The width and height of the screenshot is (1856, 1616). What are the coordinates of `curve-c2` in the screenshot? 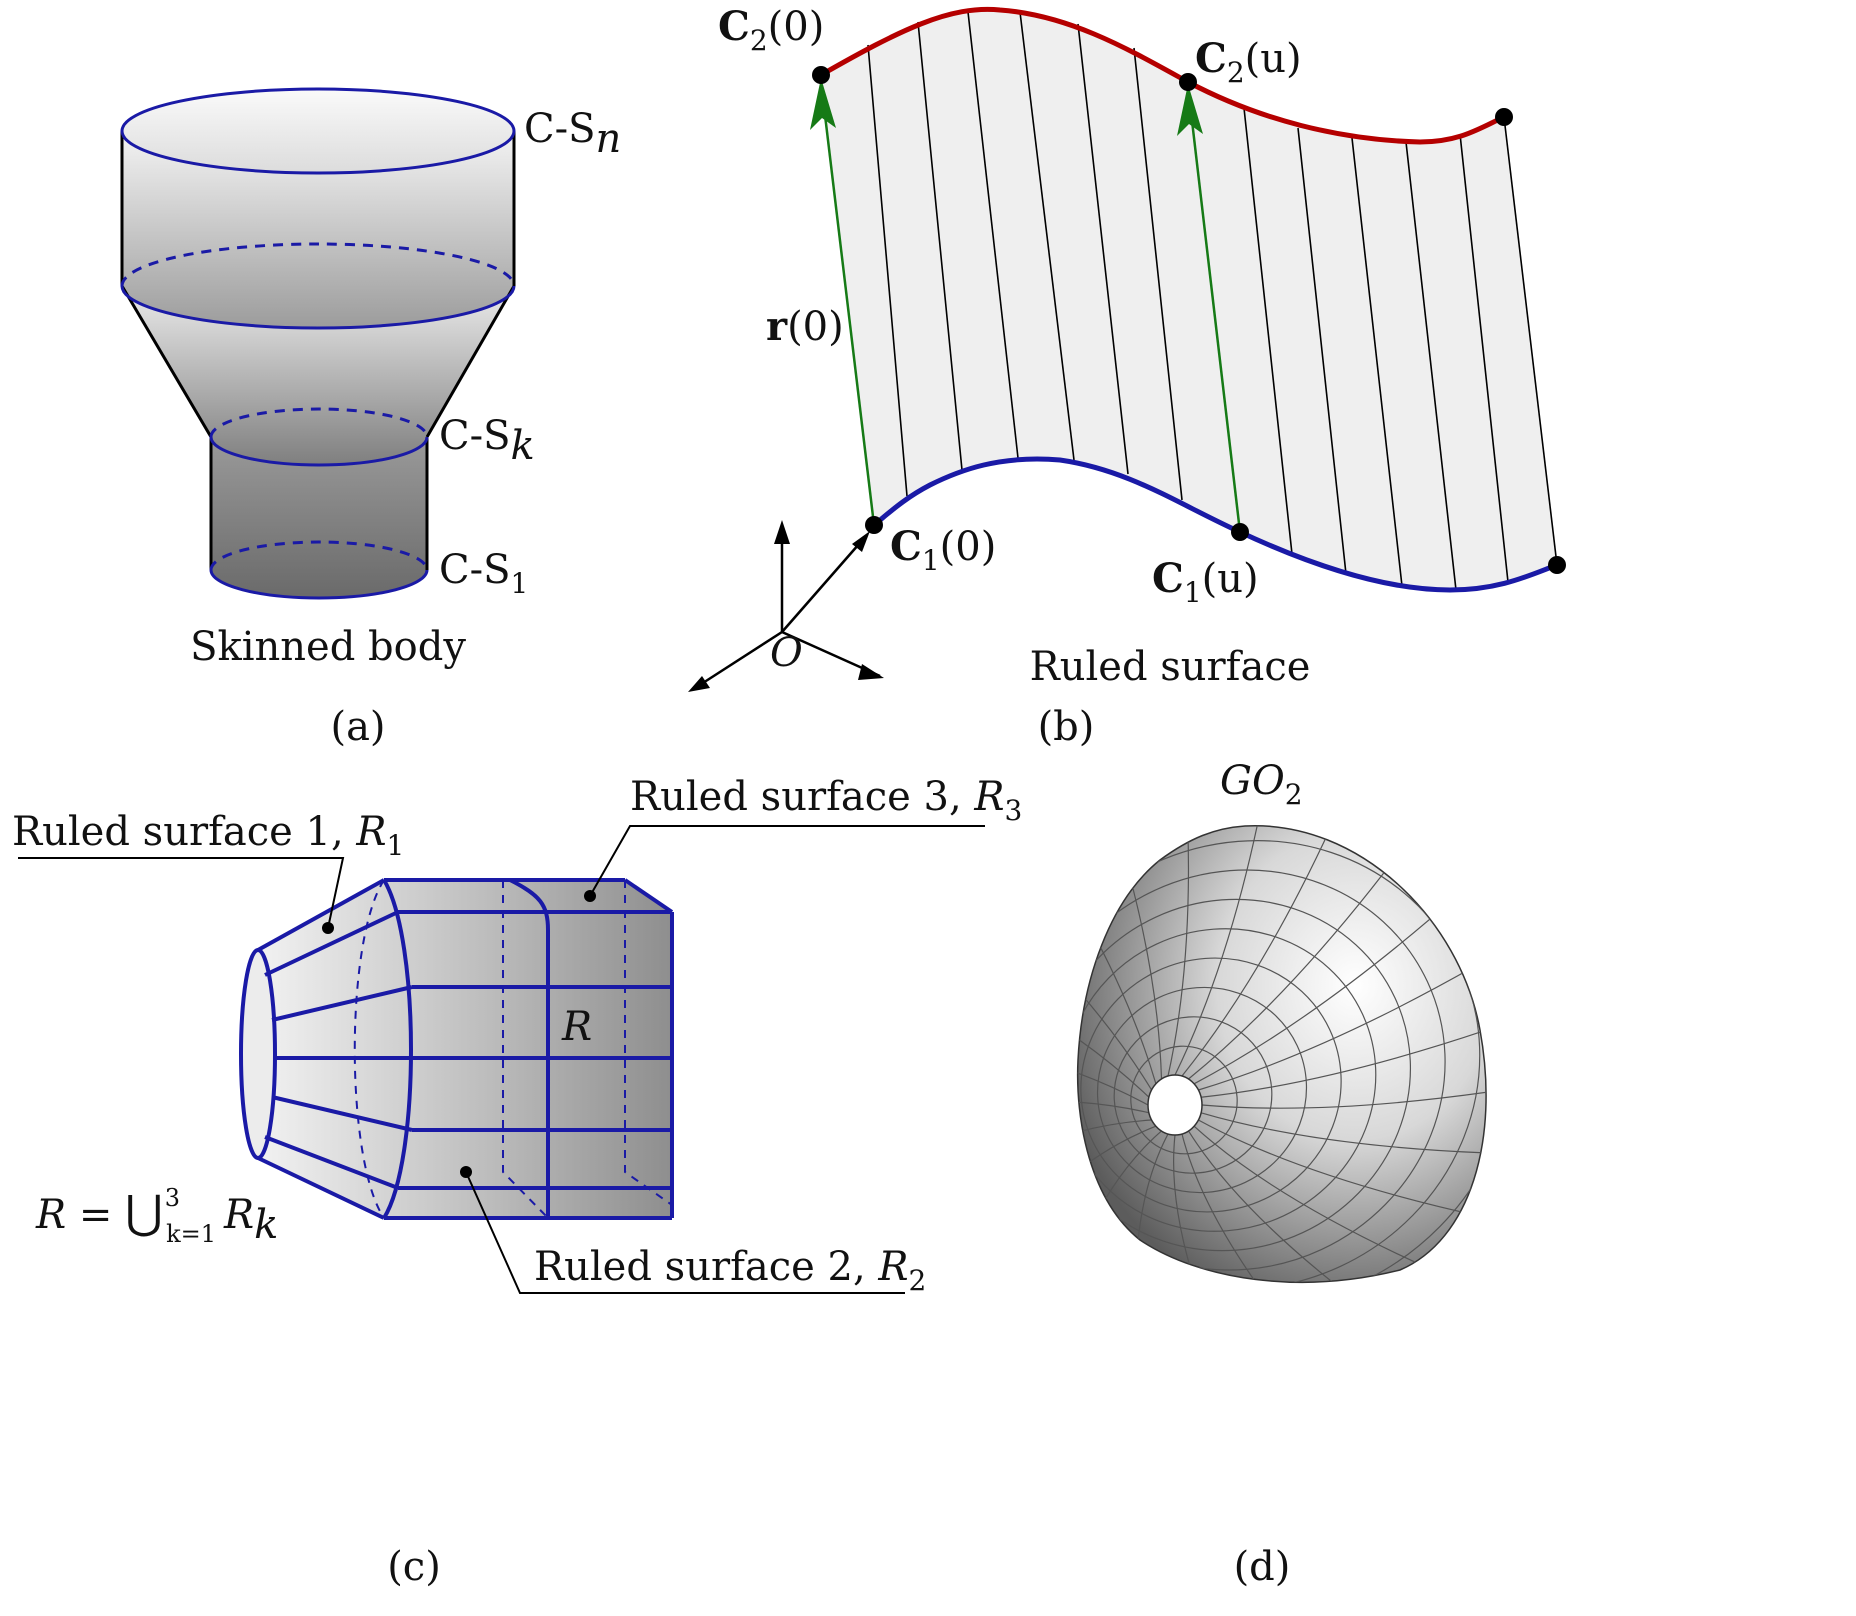 It's located at (1162, 75).